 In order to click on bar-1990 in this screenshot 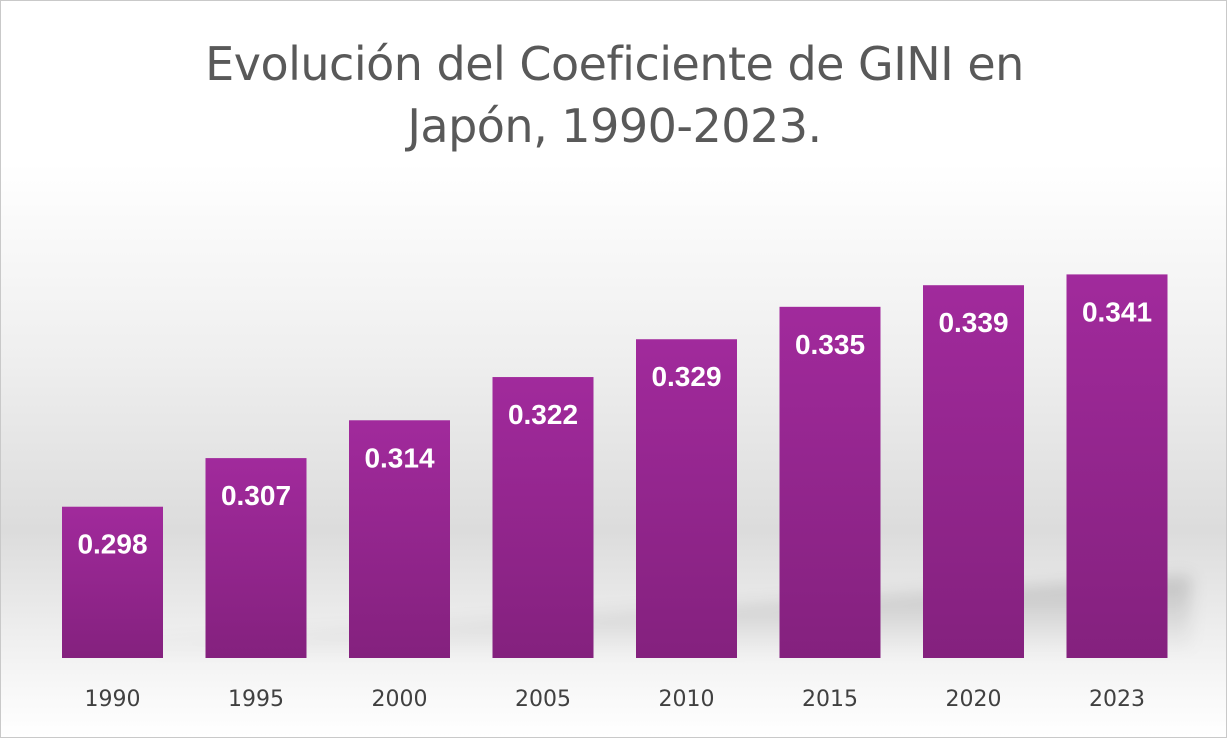, I will do `click(112, 582)`.